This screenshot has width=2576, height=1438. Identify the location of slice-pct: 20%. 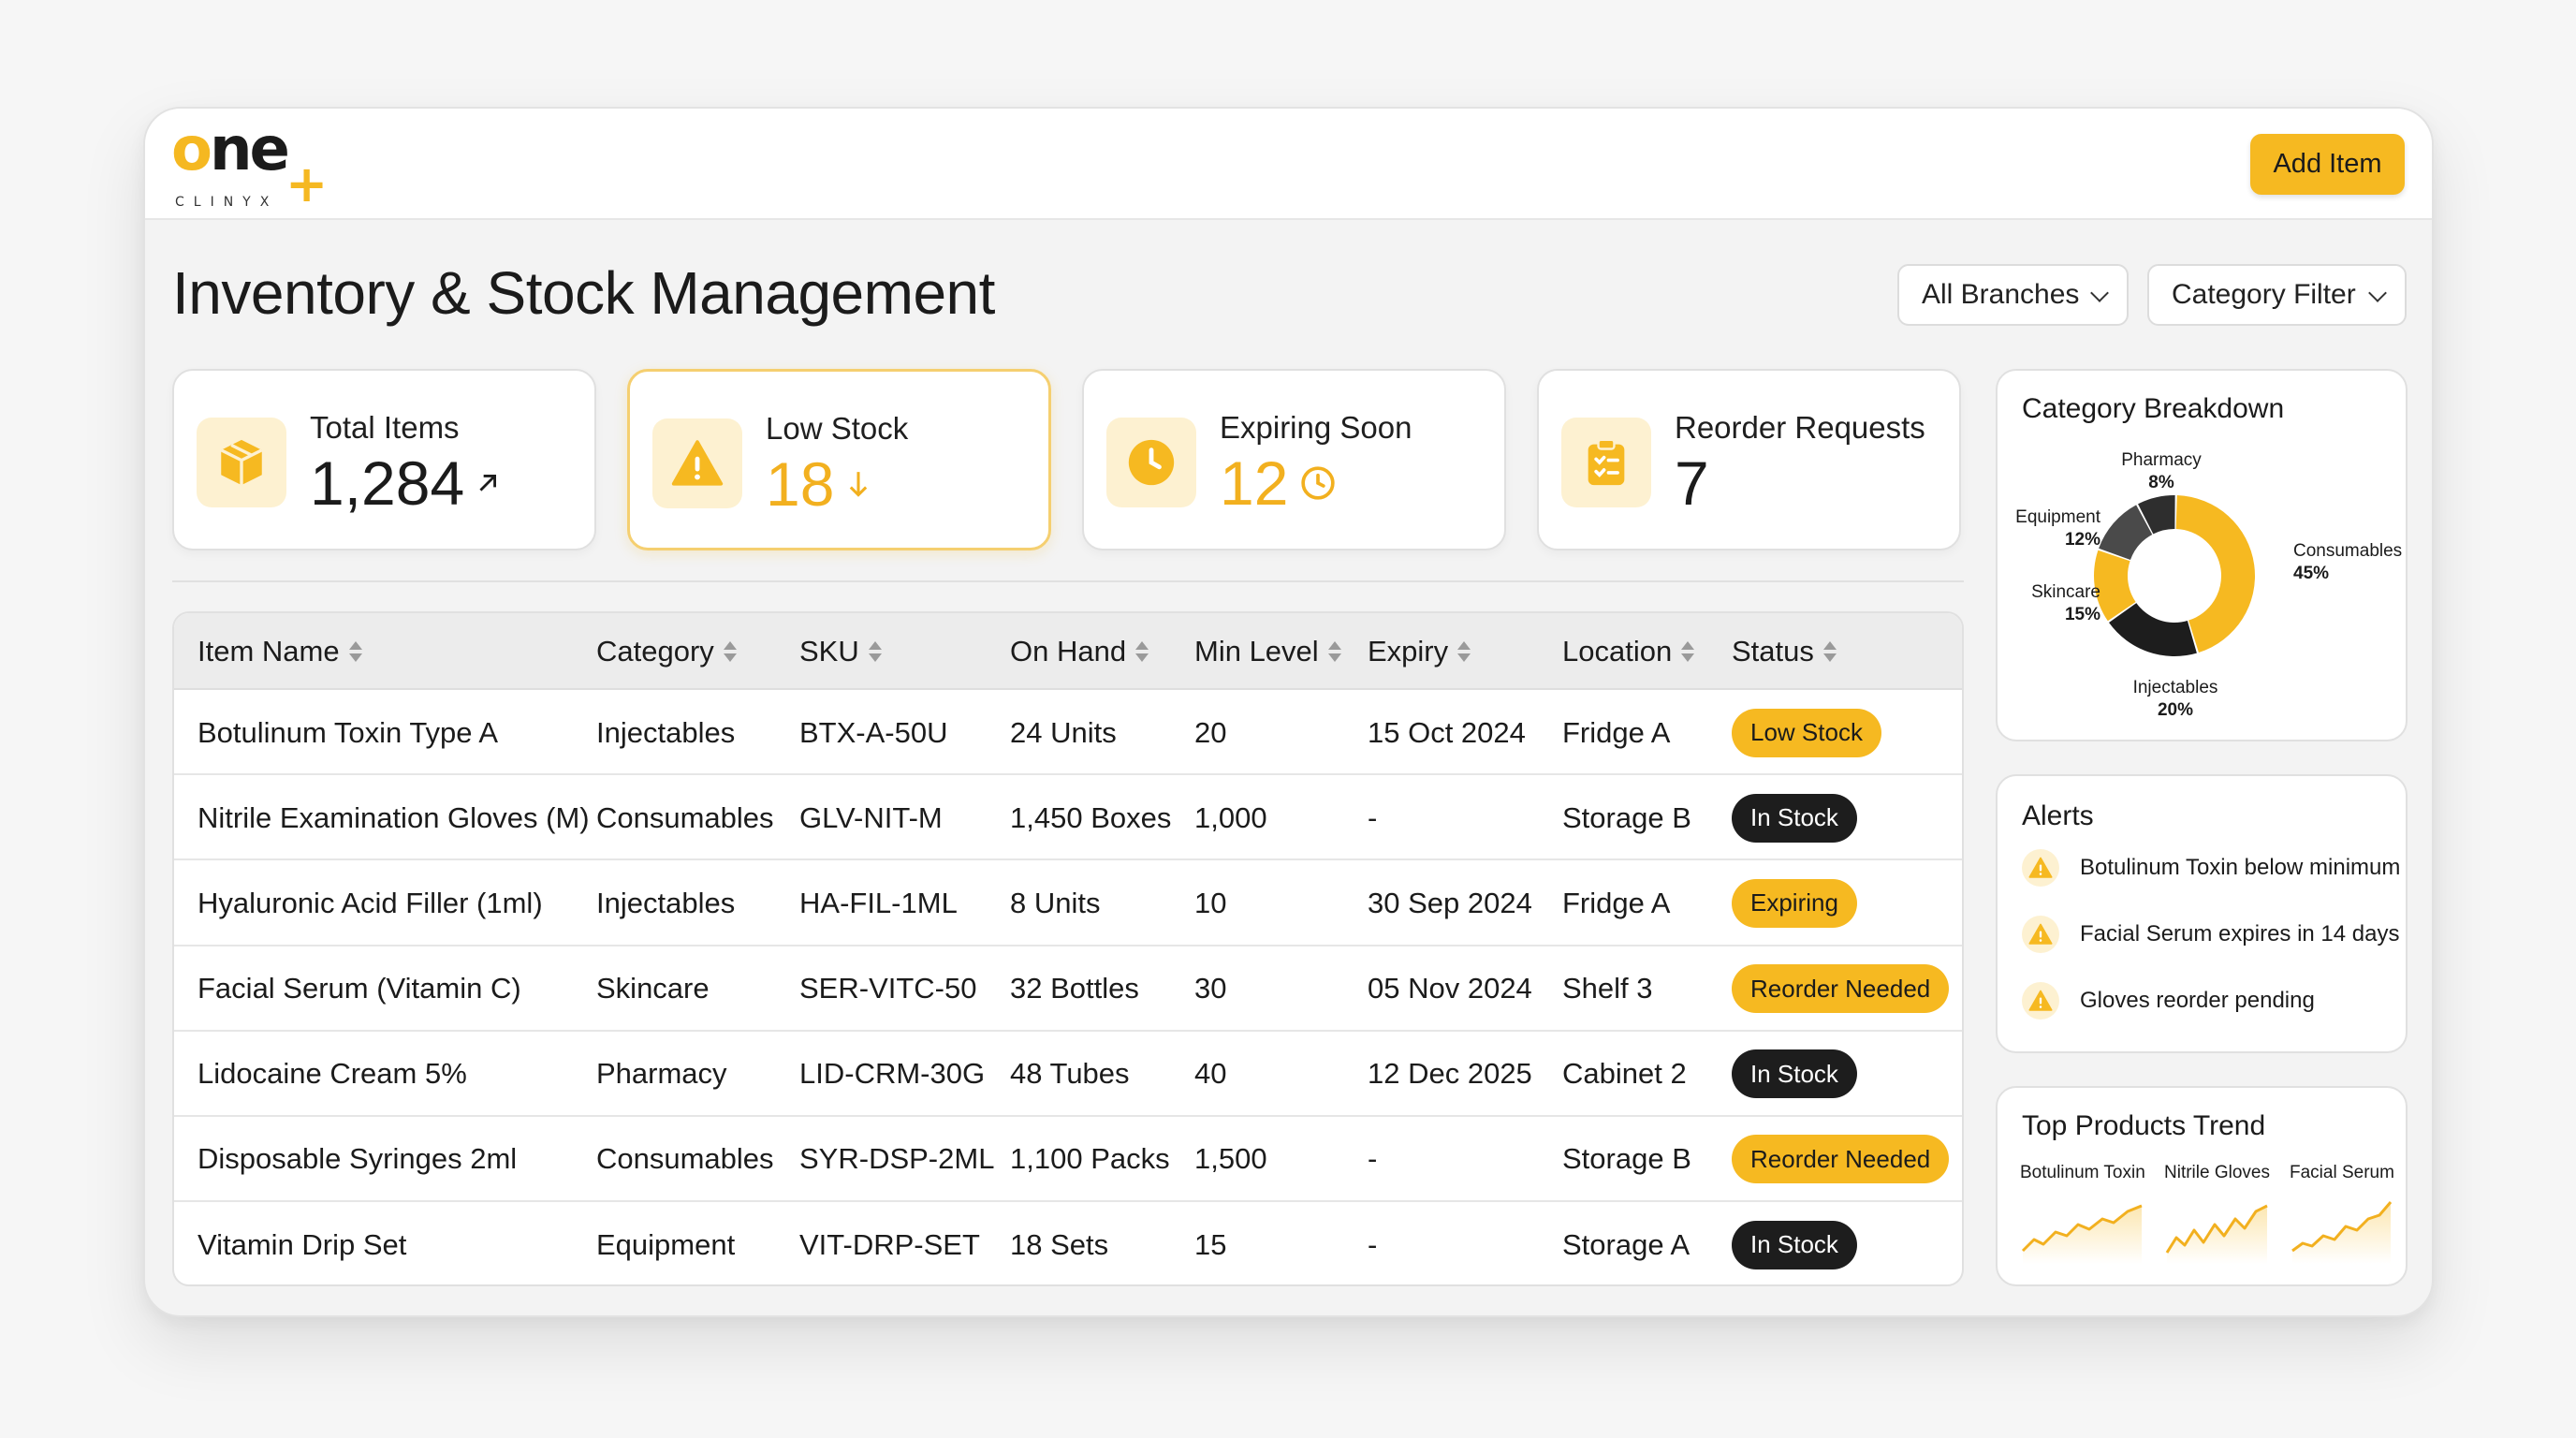
(2175, 709).